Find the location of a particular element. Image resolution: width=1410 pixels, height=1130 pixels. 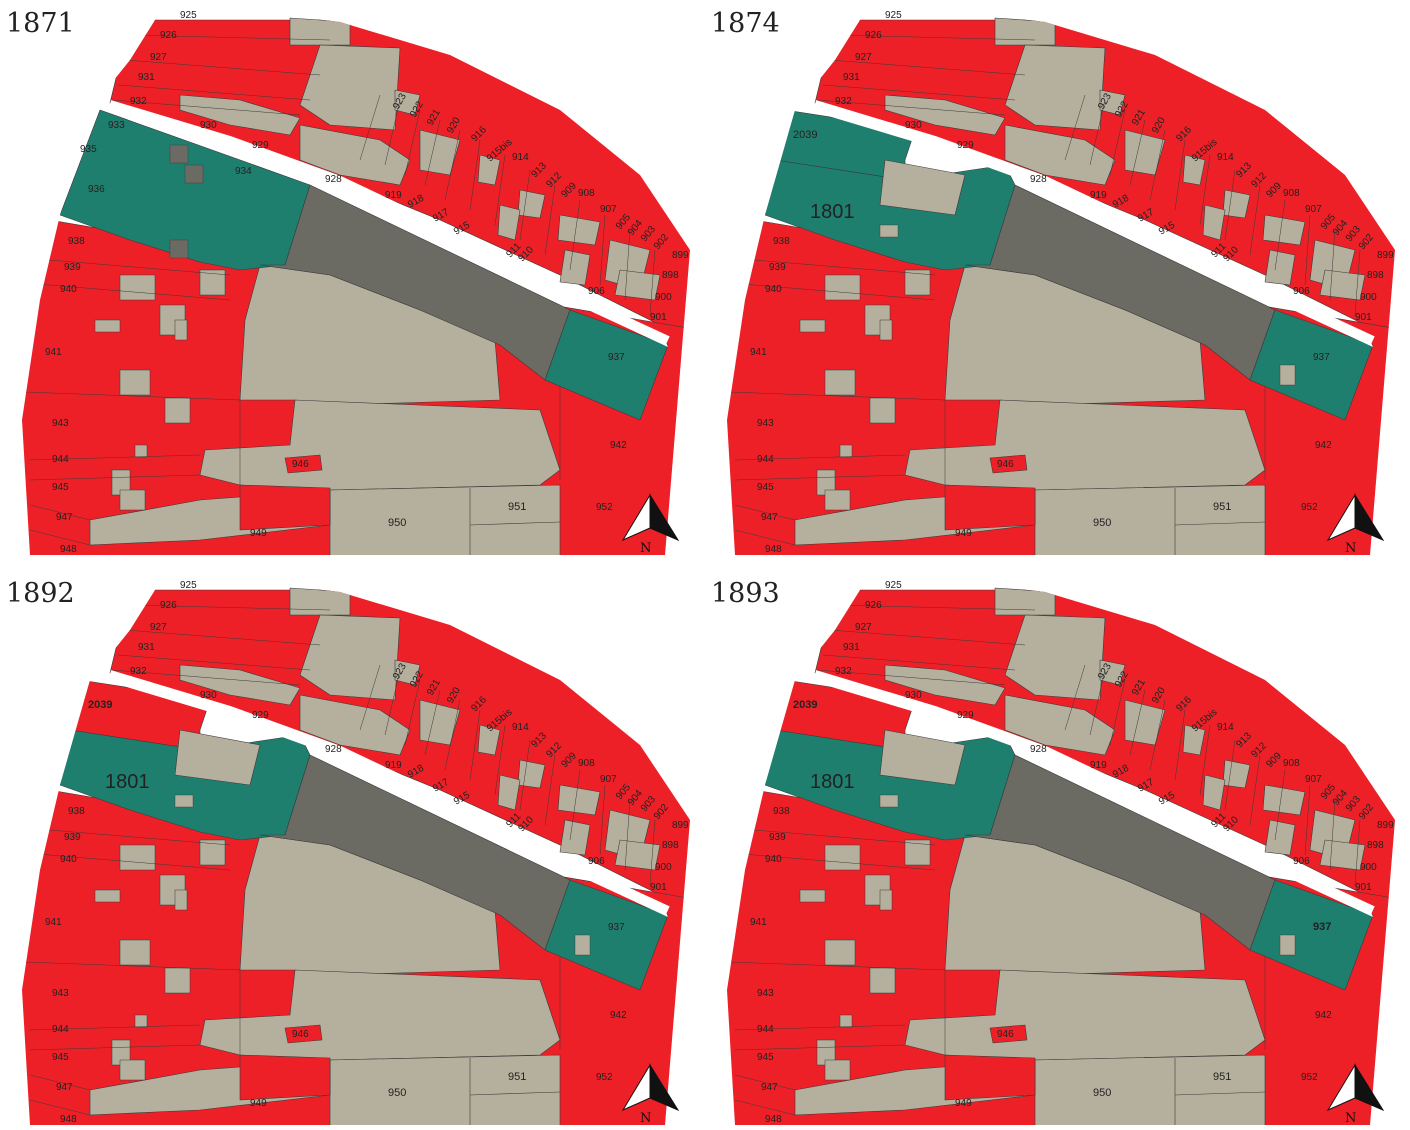

north-arrow-icon is located at coordinates (1369, 517).